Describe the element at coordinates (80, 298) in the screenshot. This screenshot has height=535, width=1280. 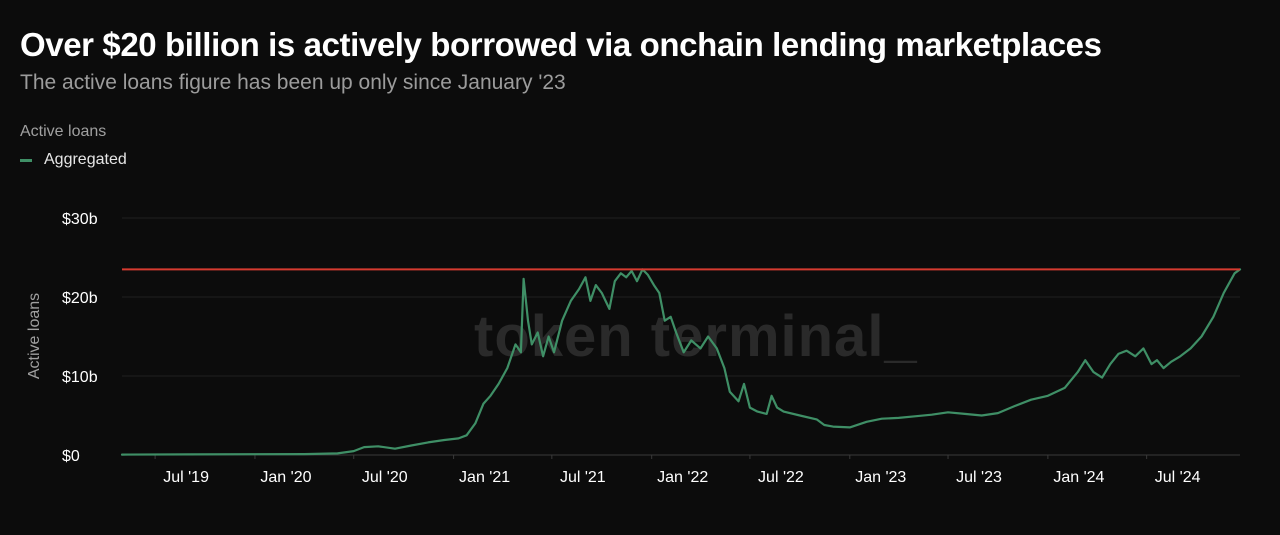
I see `y-tick-label: $20b` at that location.